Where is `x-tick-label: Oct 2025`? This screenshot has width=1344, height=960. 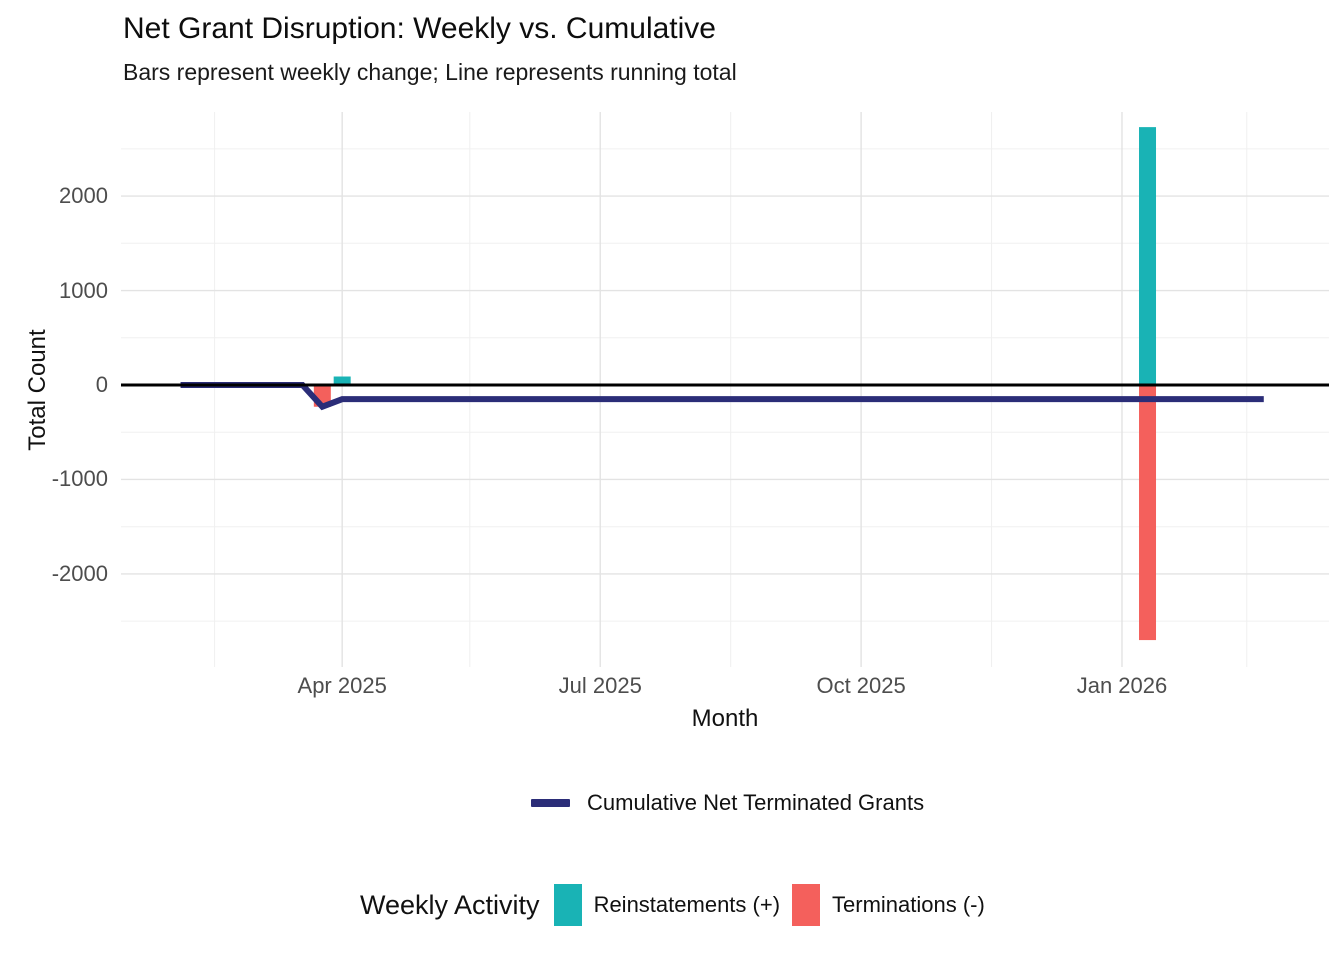
x-tick-label: Oct 2025 is located at coordinates (861, 685).